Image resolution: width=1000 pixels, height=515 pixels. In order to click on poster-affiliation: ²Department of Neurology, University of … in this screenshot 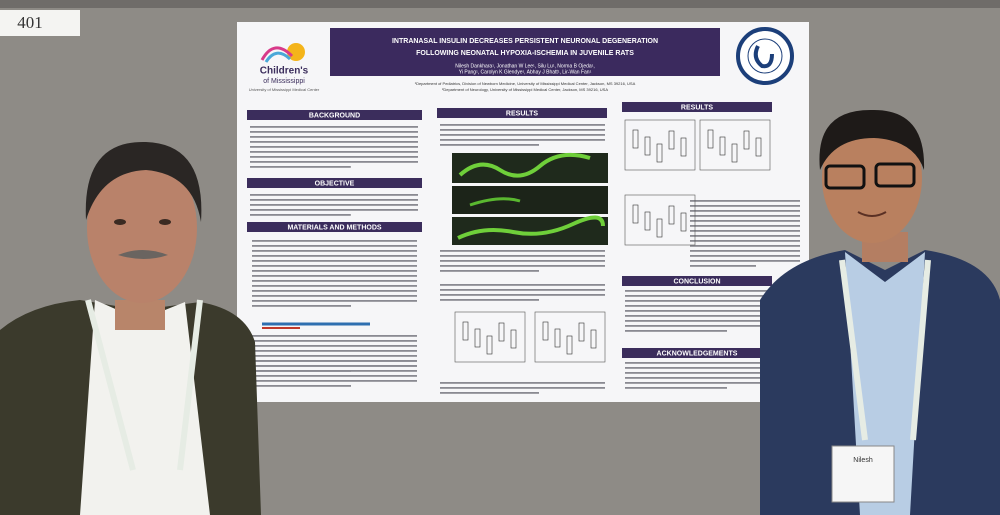, I will do `click(525, 89)`.